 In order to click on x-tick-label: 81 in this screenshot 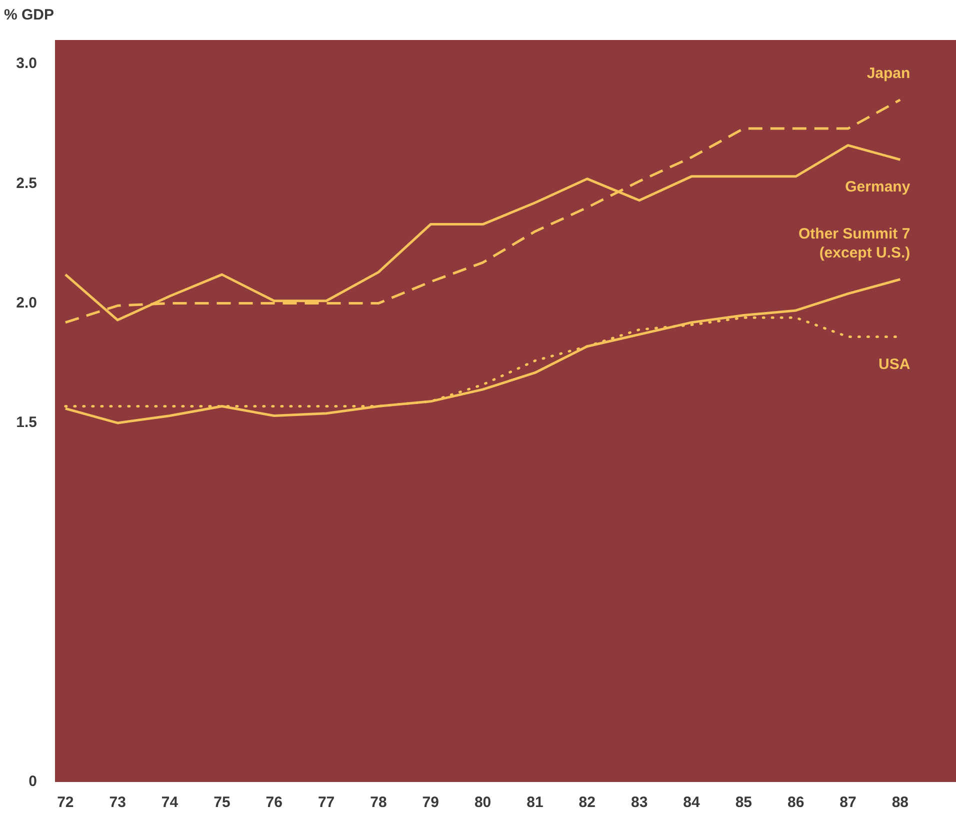, I will do `click(535, 803)`.